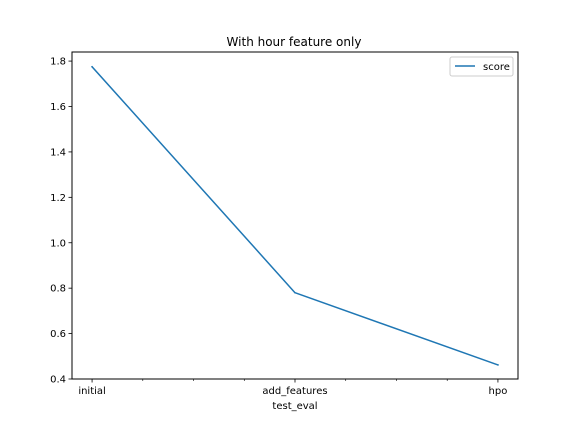 This screenshot has width=576, height=432. I want to click on x-axis-label: test_eval, so click(294, 406).